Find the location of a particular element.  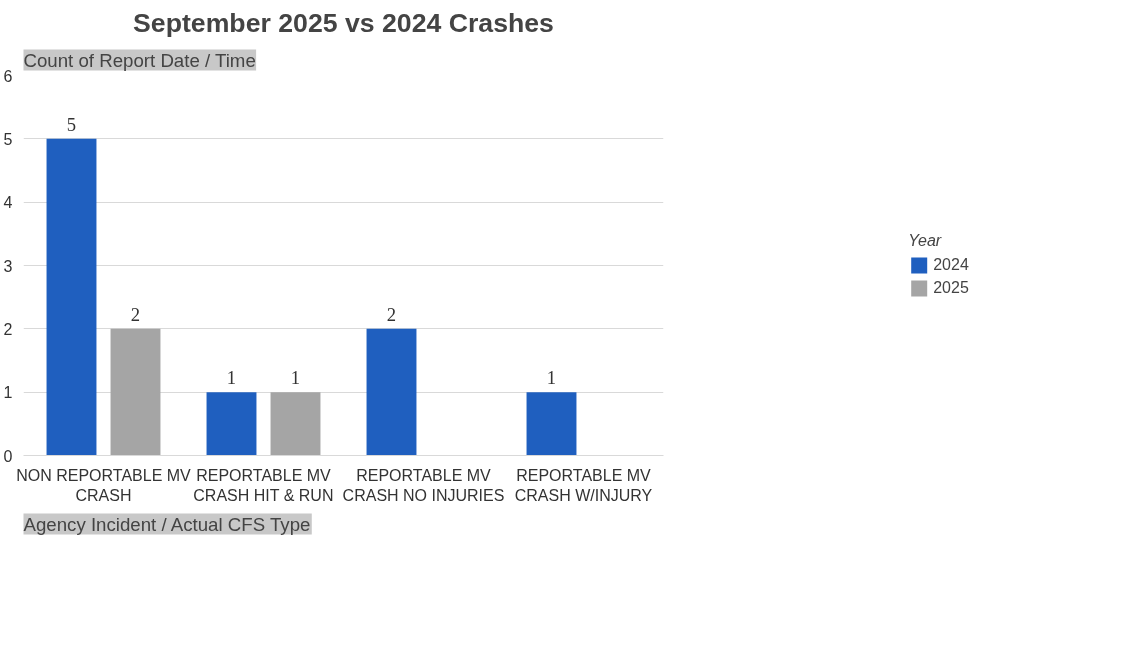

y-tick-label: 3 is located at coordinates (8, 266).